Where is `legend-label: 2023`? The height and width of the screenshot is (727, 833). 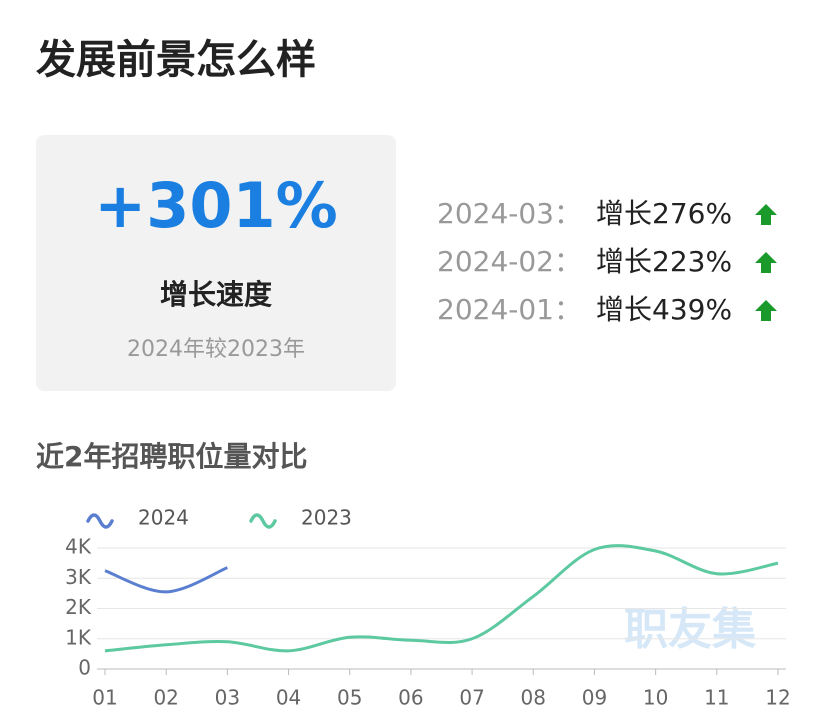
legend-label: 2023 is located at coordinates (326, 518).